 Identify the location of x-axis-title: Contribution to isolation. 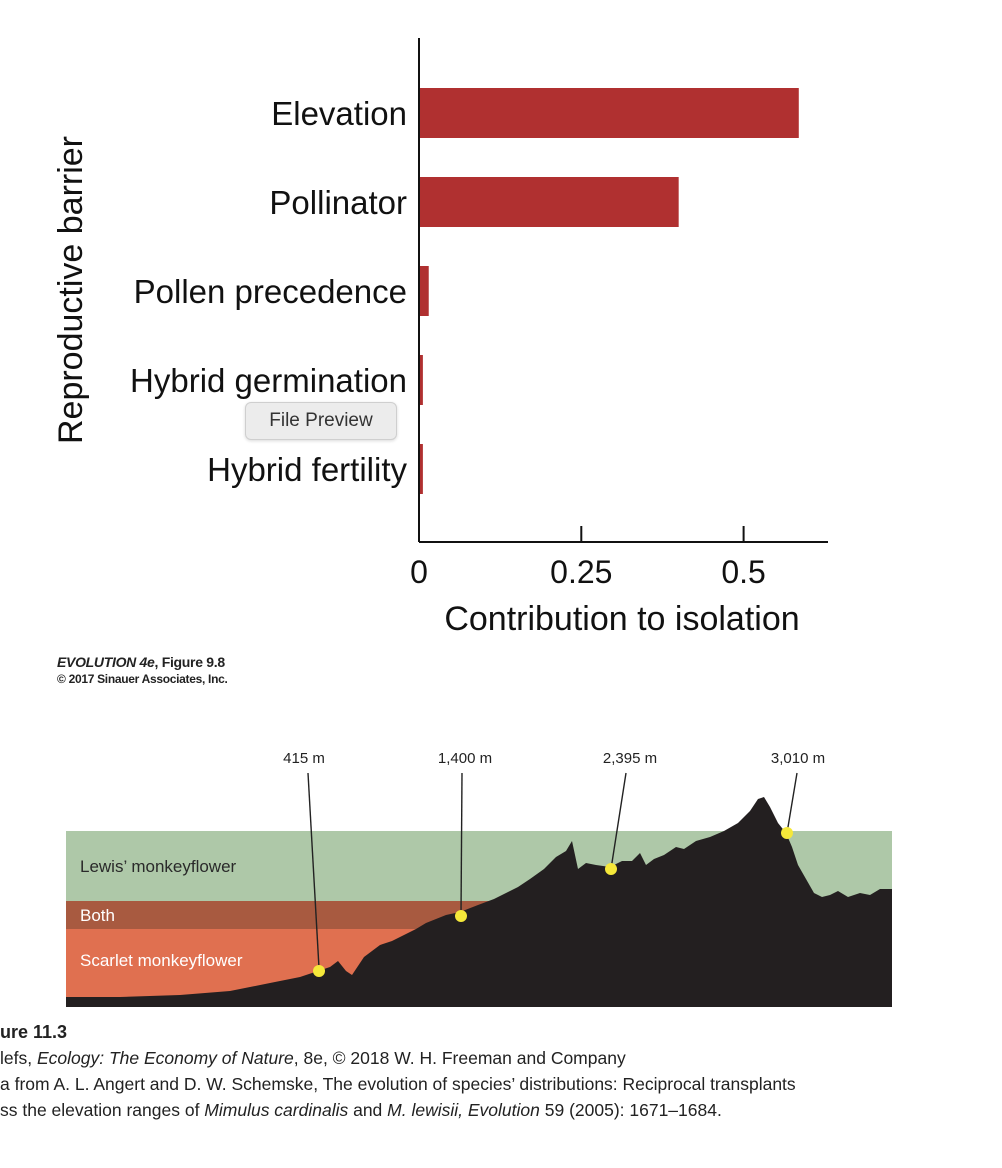
(621, 619).